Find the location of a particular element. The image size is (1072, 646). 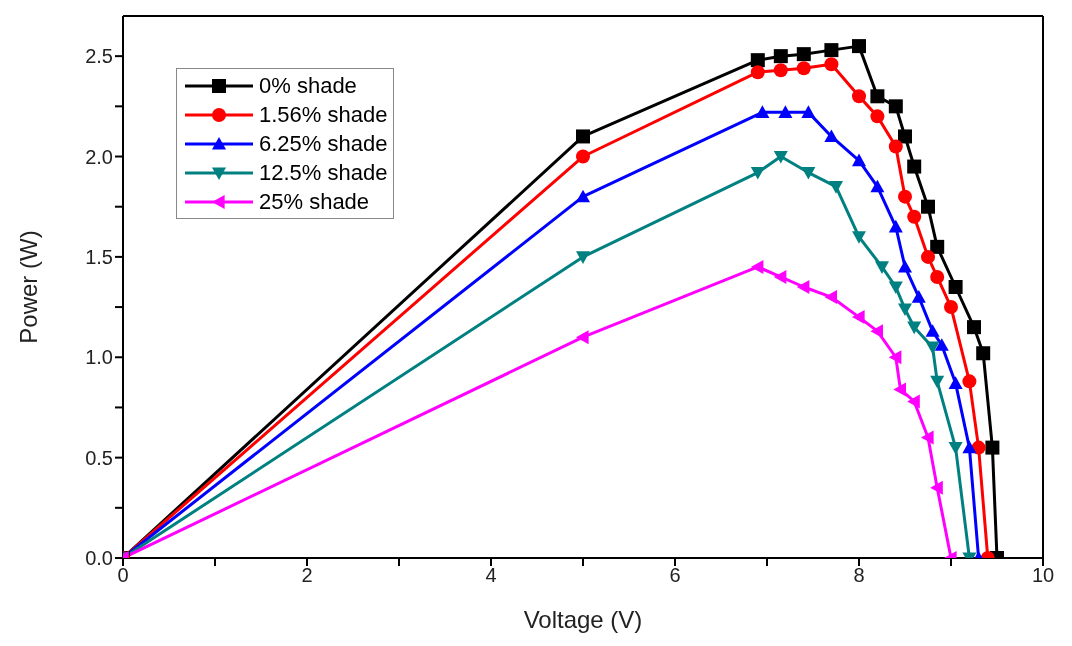

y-tick-label: 1.0 is located at coordinates (99, 357).